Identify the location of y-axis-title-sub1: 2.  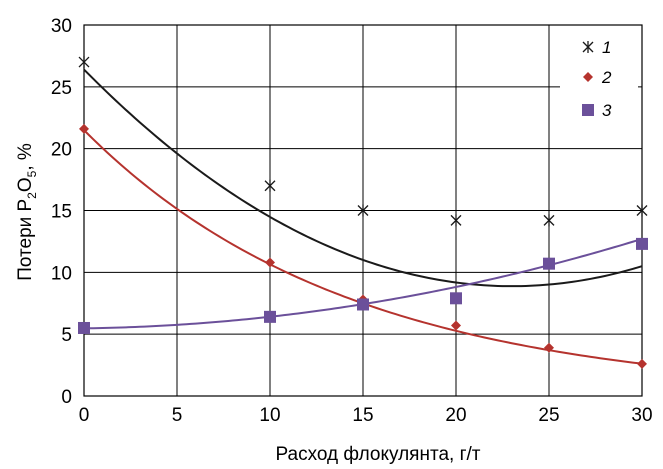
(32, 195).